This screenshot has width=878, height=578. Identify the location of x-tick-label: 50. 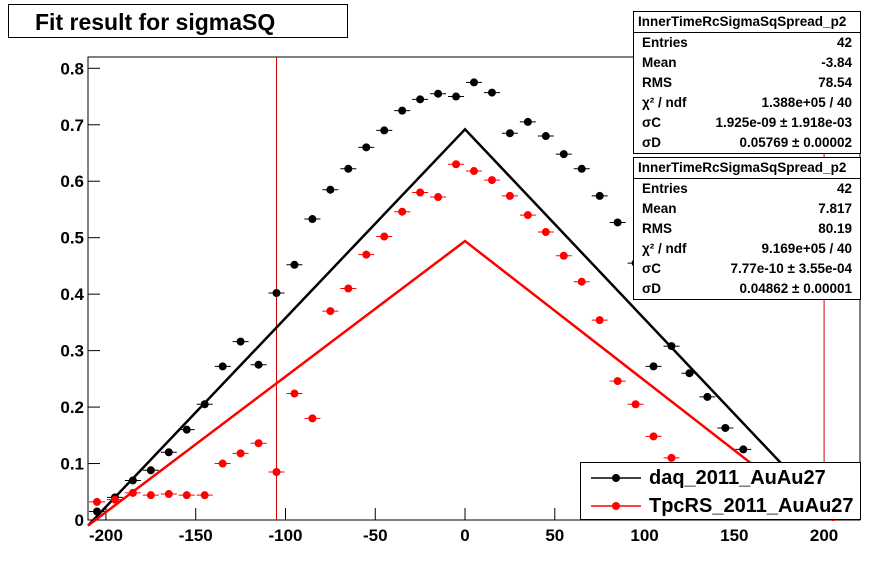
(554, 535).